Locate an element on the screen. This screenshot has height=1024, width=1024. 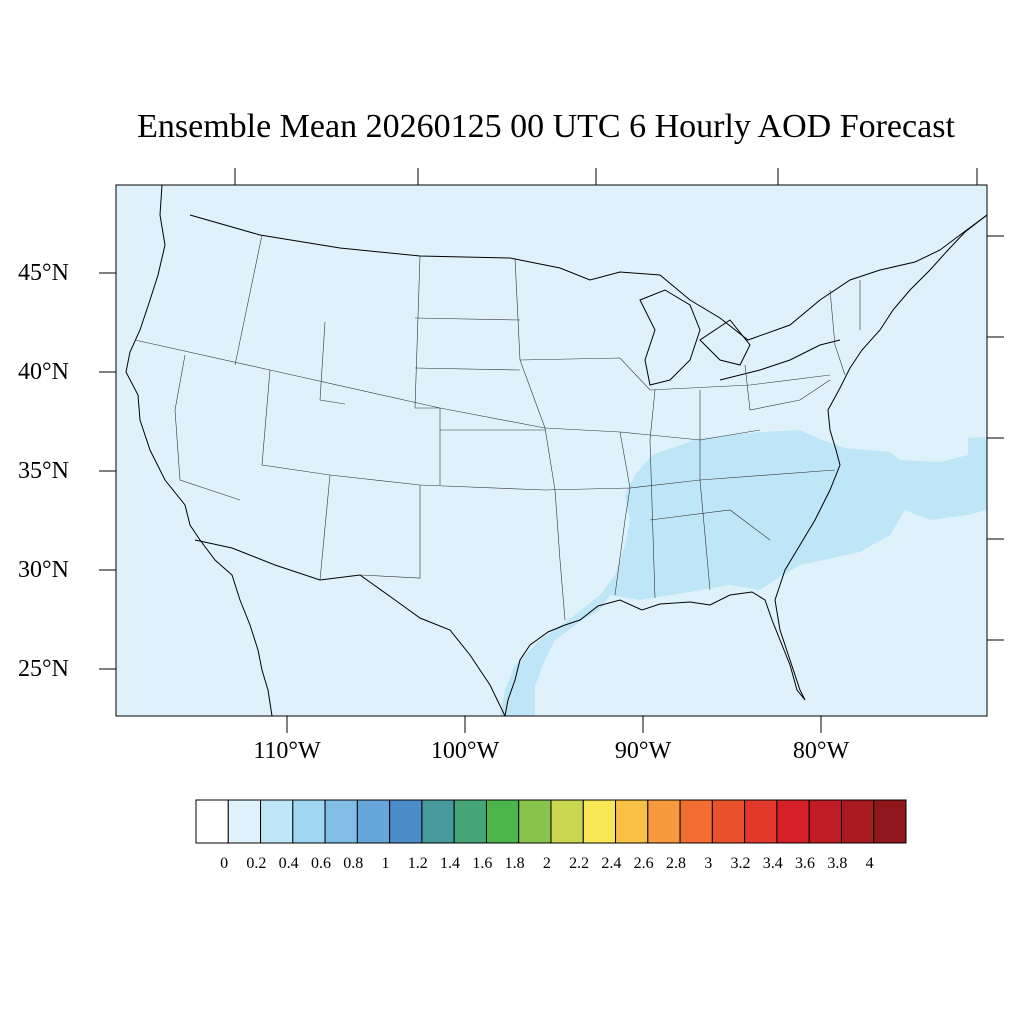
lat-label-40: 40°N is located at coordinates (43, 372).